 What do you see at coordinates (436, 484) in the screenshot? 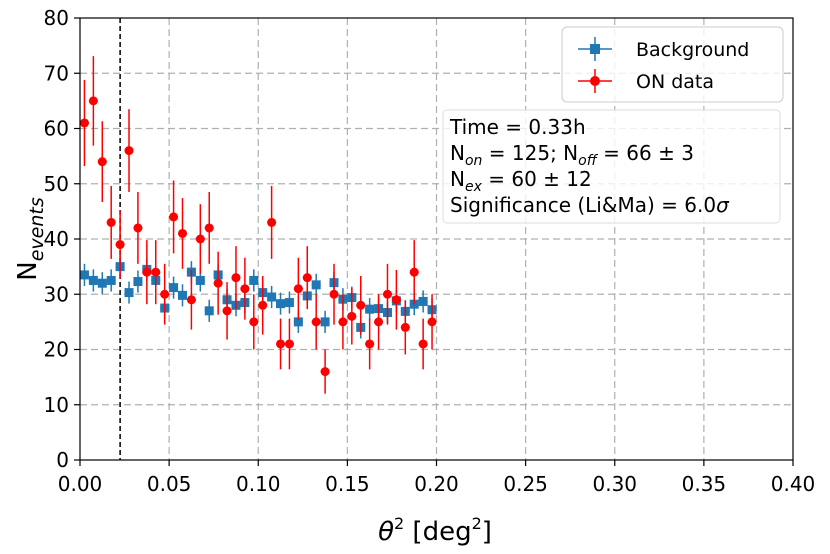
I see `x-tick-label-4: 0.20` at bounding box center [436, 484].